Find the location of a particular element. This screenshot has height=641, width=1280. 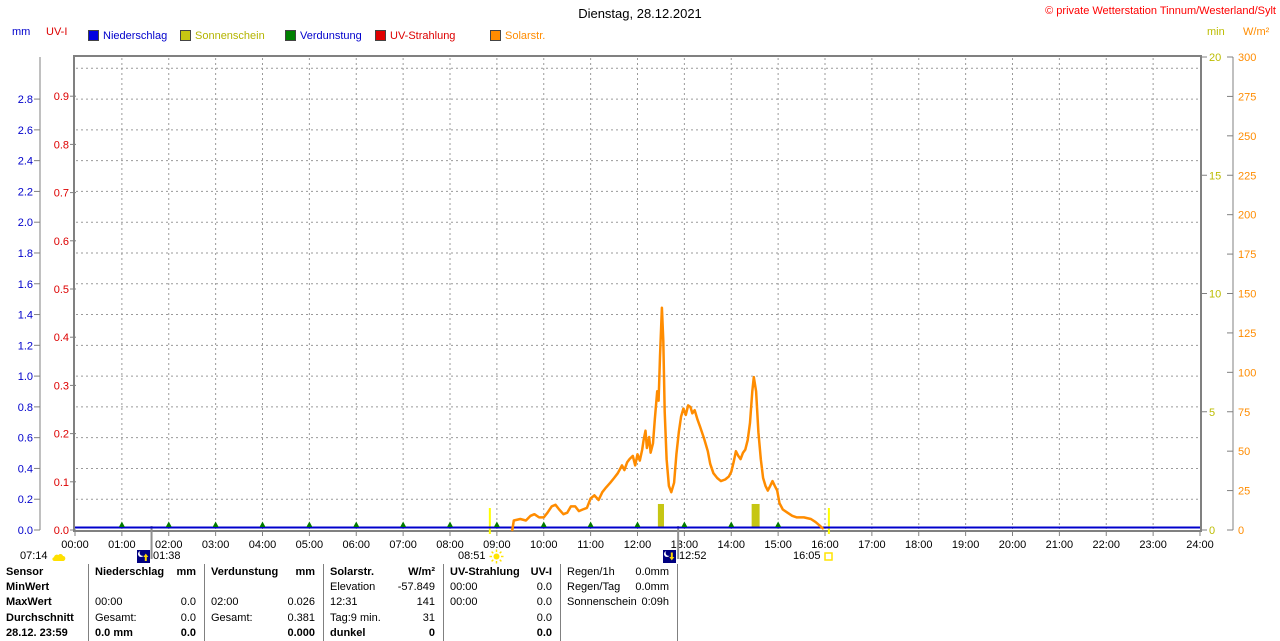

table-row-label: Sensor is located at coordinates (25, 572).